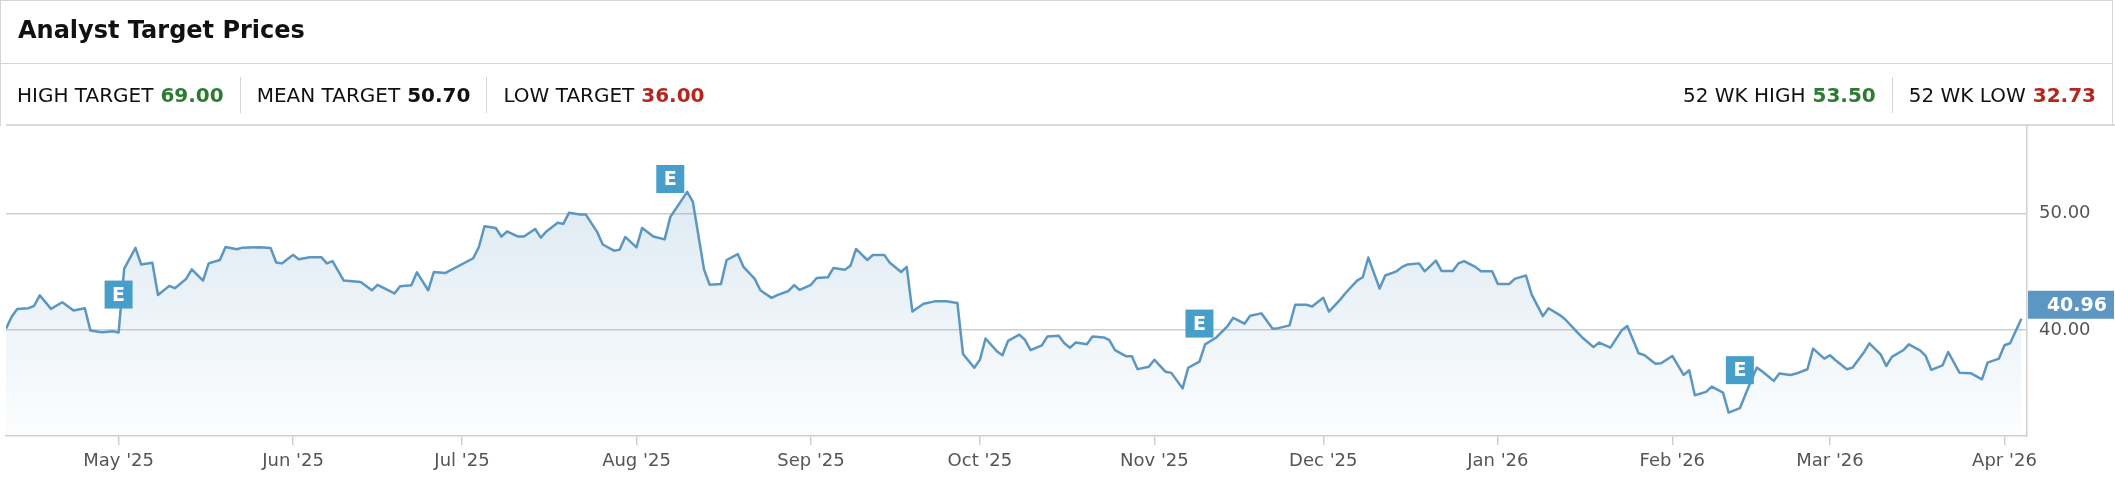 This screenshot has width=2115, height=487. What do you see at coordinates (1323, 460) in the screenshot?
I see `x-tick-label: Dec '25` at bounding box center [1323, 460].